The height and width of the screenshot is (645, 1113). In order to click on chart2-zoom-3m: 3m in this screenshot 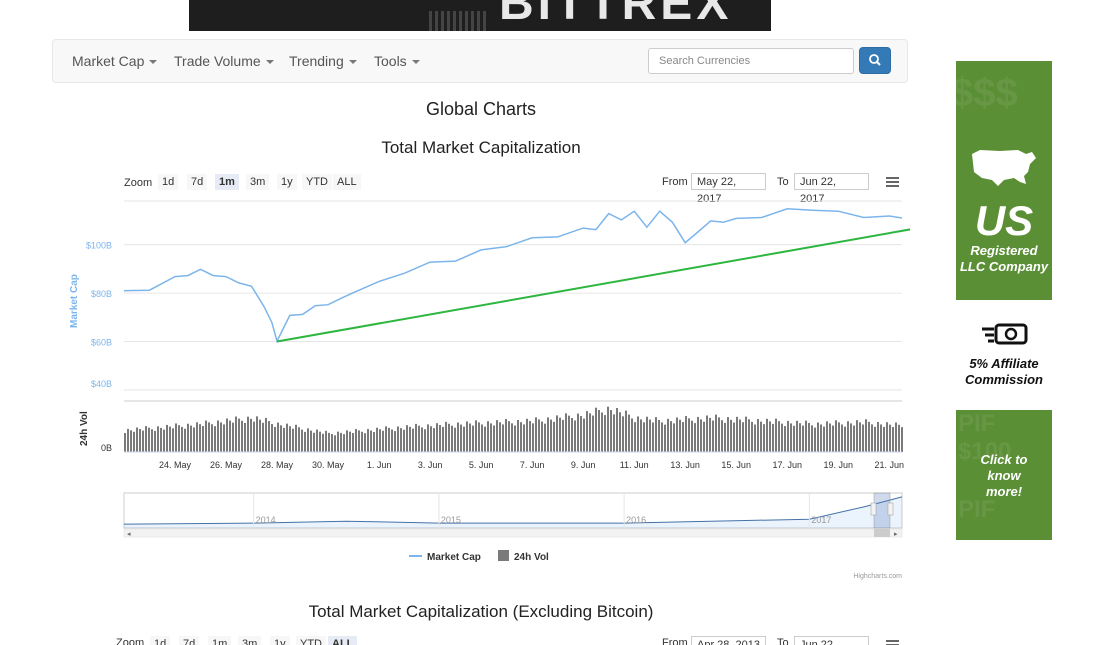, I will do `click(250, 640)`.